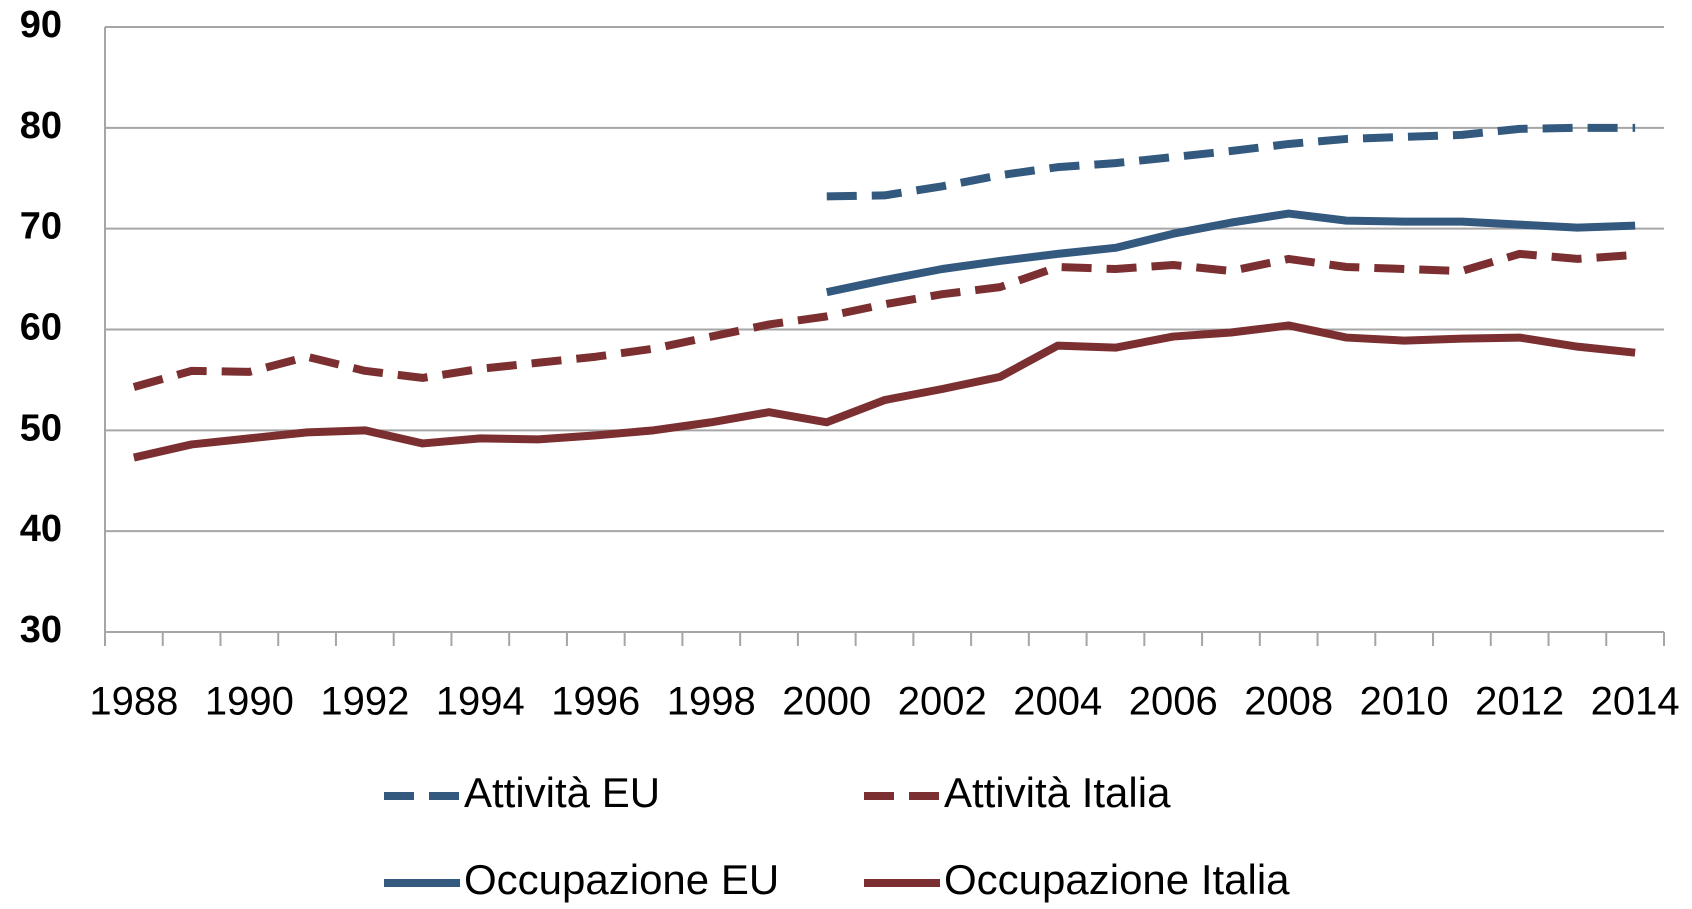 This screenshot has width=1692, height=909. What do you see at coordinates (1117, 879) in the screenshot?
I see `legend-label: Occupazione Italia` at bounding box center [1117, 879].